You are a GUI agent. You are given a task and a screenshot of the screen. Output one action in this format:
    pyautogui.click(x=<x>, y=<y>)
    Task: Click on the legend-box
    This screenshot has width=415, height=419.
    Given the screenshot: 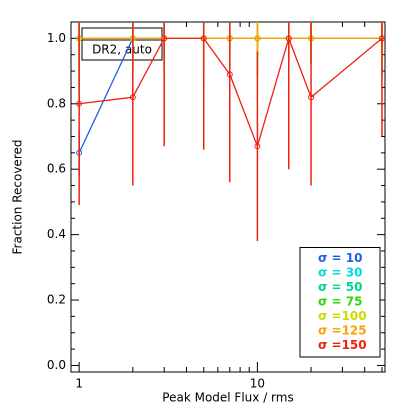 What is the action you would take?
    pyautogui.click(x=340, y=302)
    